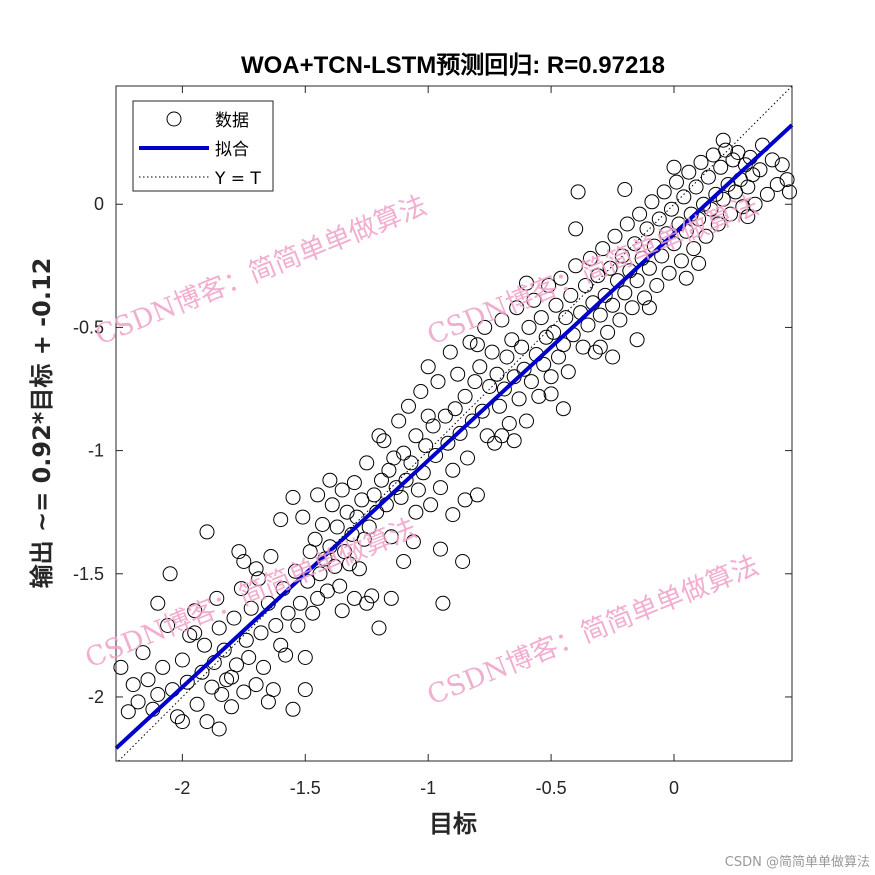  I want to click on y-tick-label: -2, so click(96, 697).